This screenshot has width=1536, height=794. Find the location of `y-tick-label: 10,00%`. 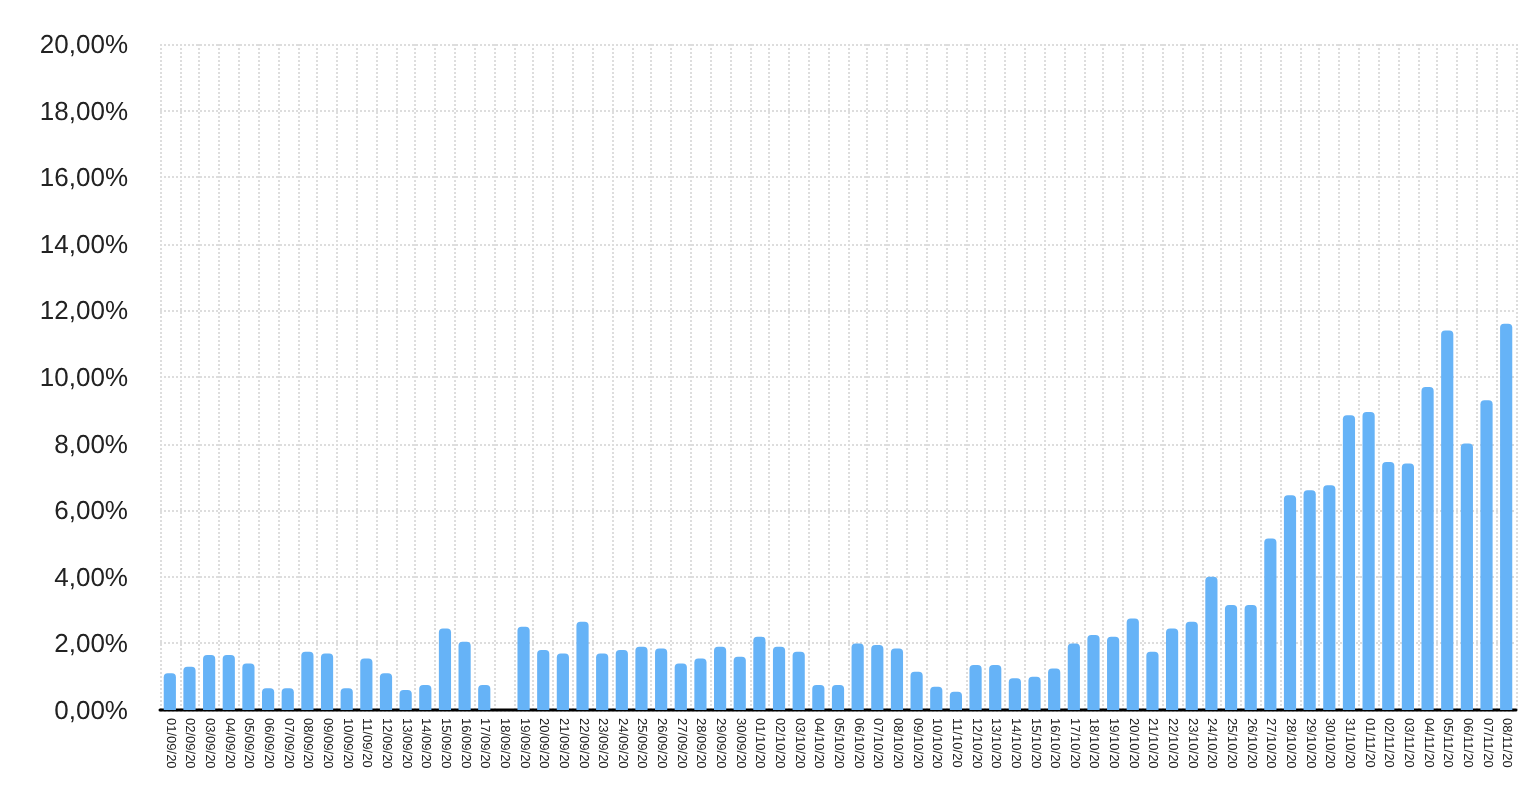

y-tick-label: 10,00% is located at coordinates (84, 377).